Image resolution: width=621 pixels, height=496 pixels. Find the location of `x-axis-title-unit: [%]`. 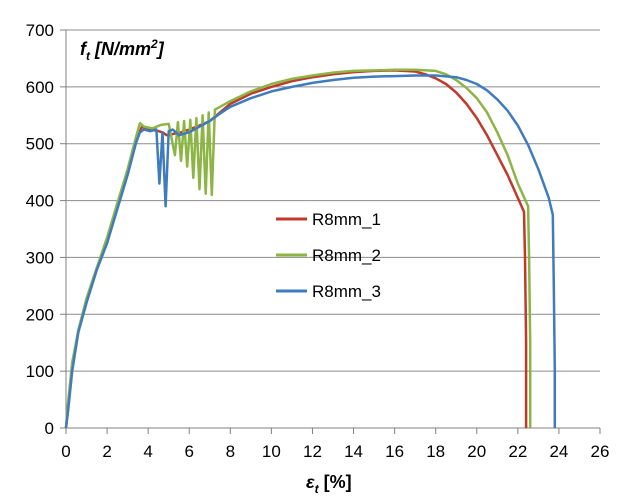

x-axis-title-unit: [%] is located at coordinates (338, 482).